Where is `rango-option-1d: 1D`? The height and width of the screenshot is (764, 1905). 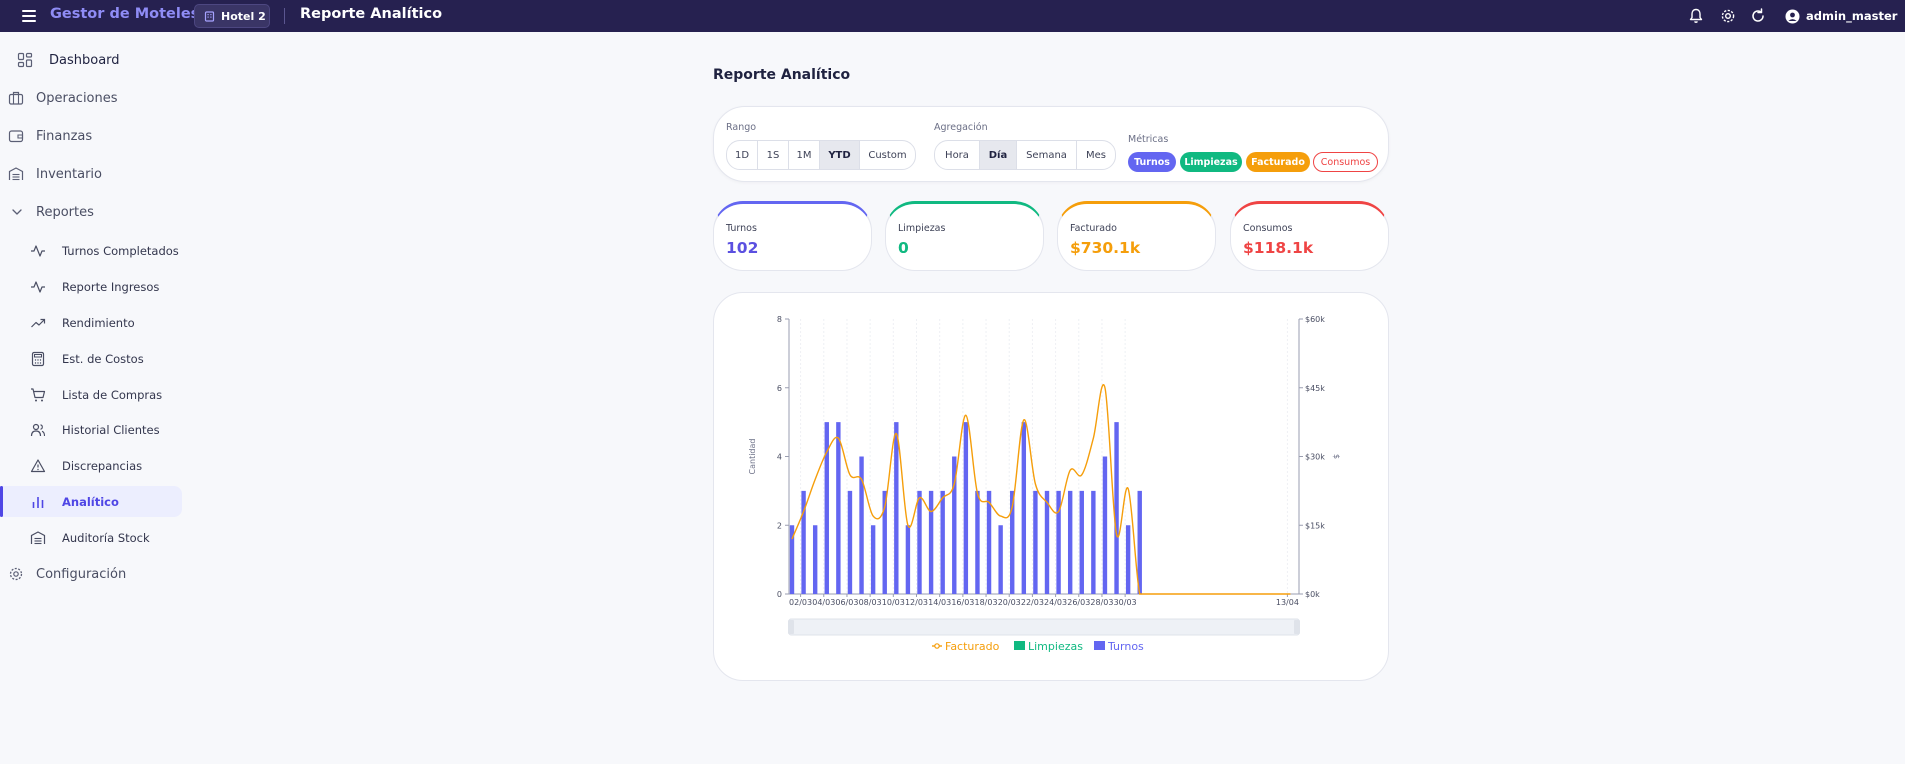 rango-option-1d: 1D is located at coordinates (742, 155).